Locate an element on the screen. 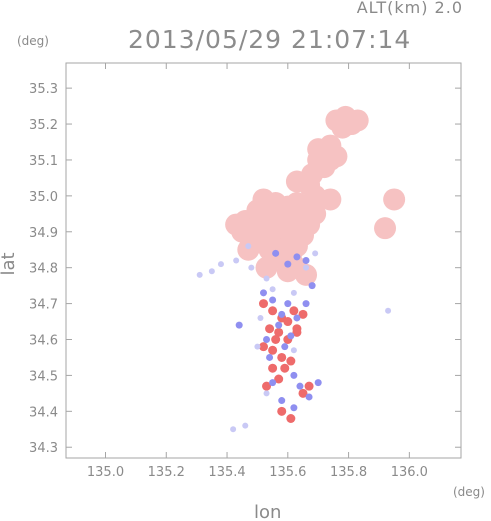 The height and width of the screenshot is (521, 491). chart-title: 2013/05/29 21:07:14 is located at coordinates (270, 39).